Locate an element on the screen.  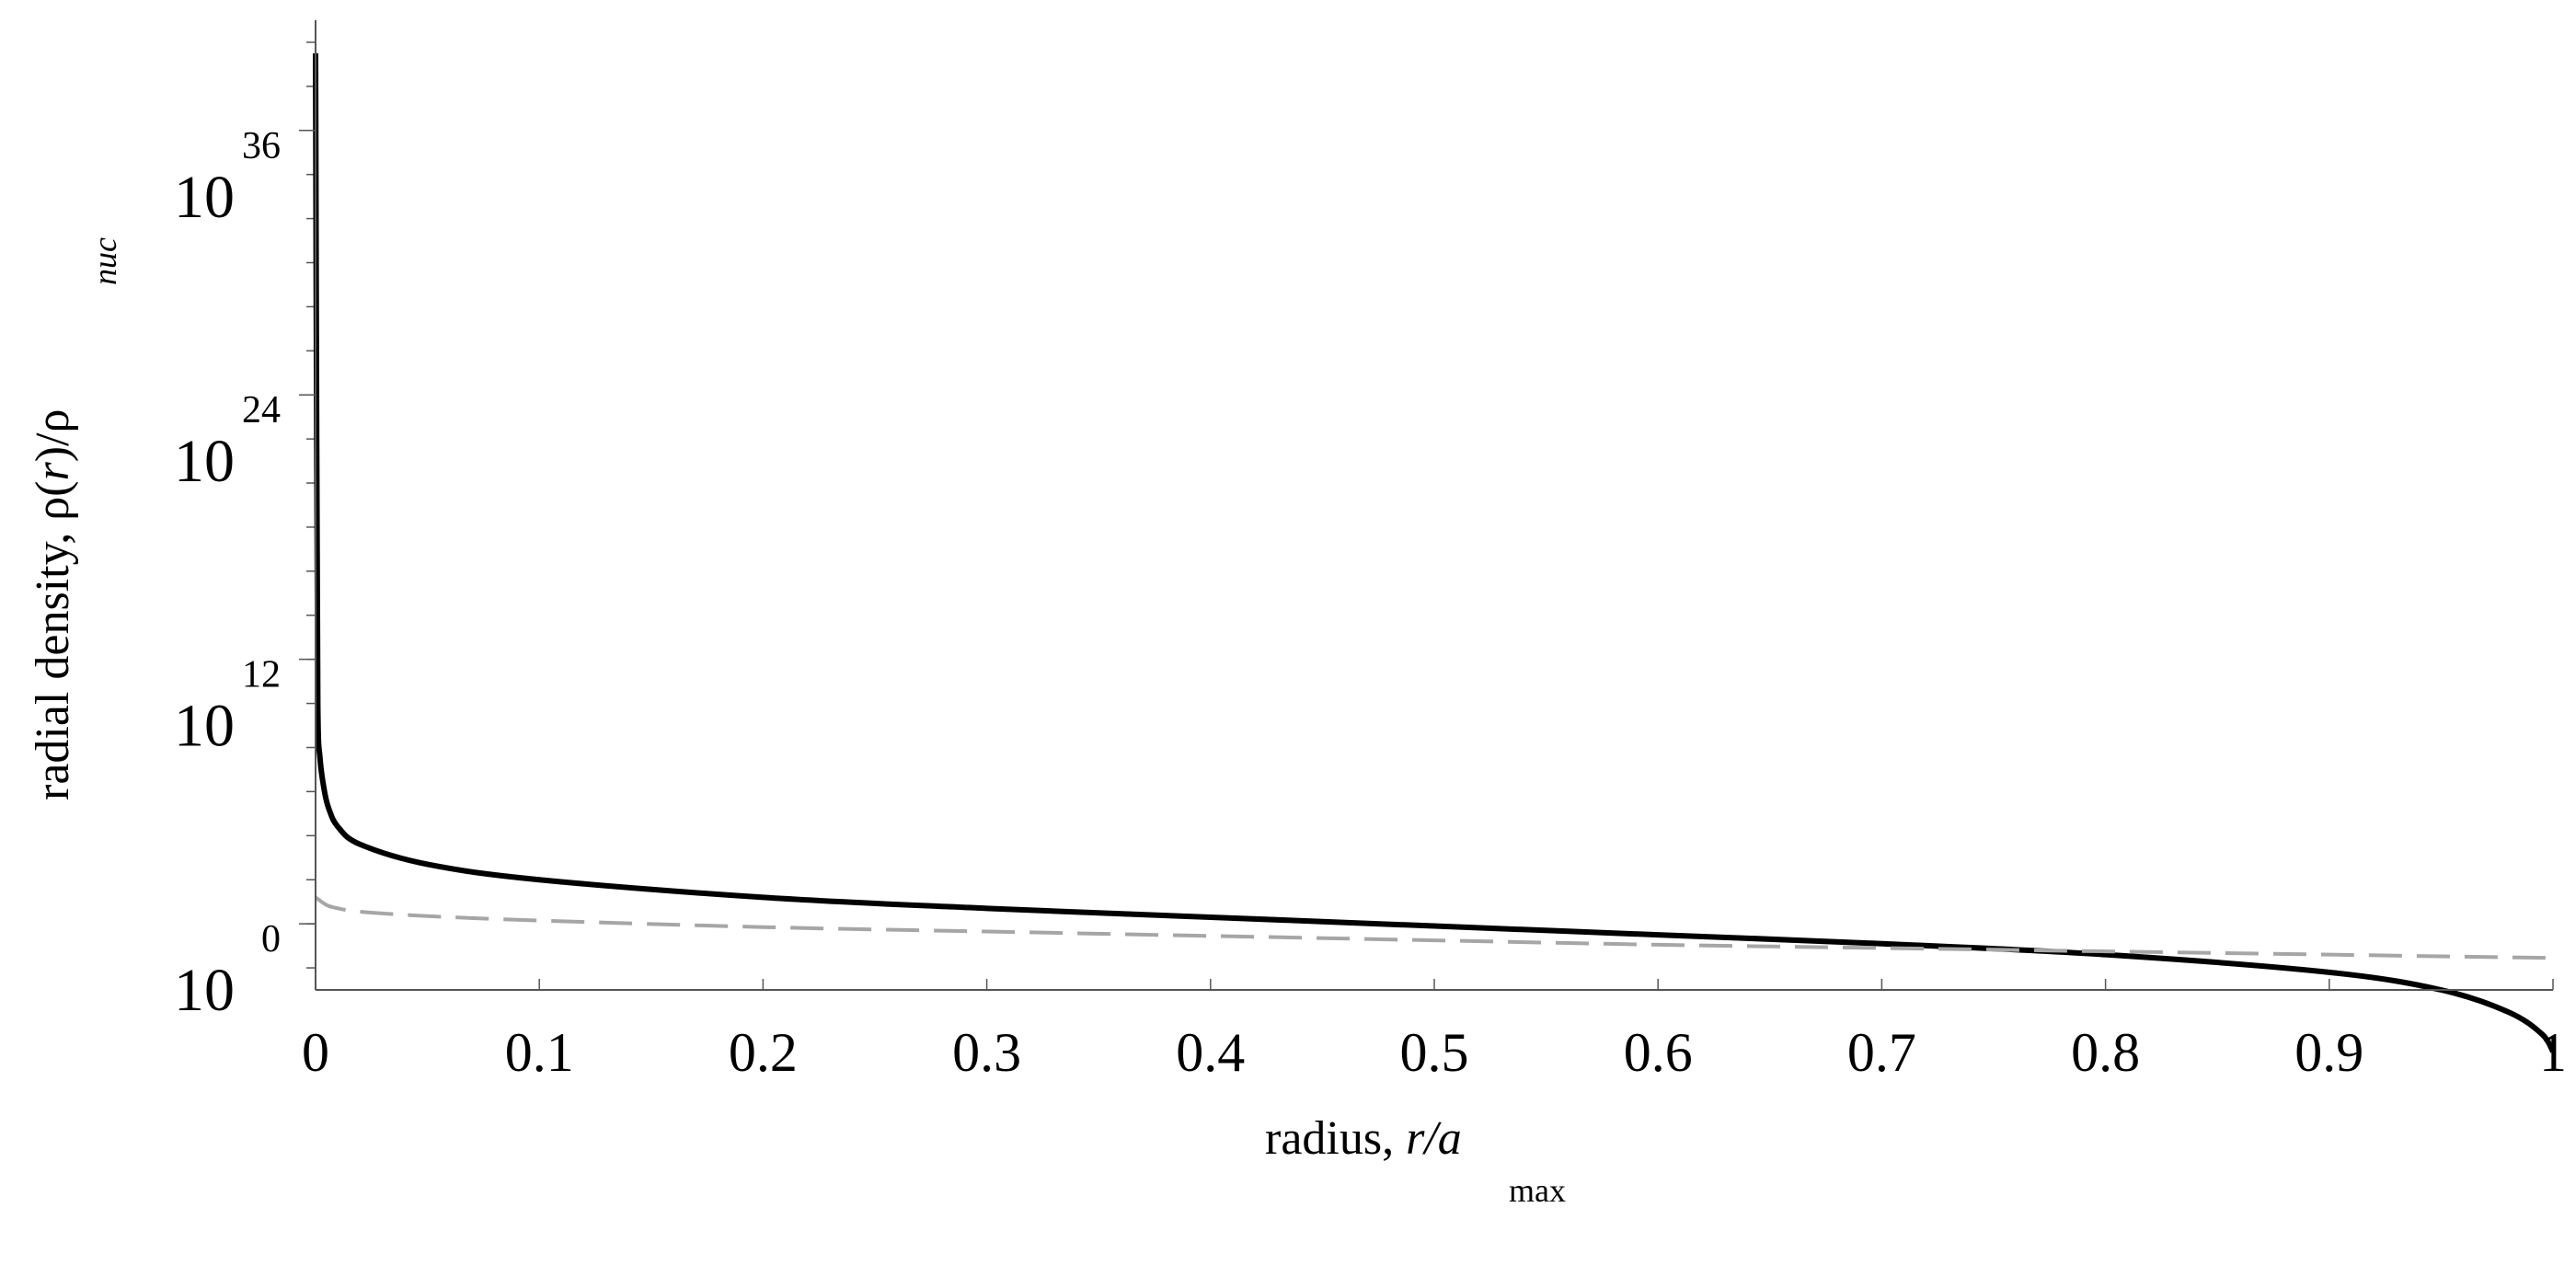
y-axis-label-group: radial density, ρ(r)/ρ nuc is located at coordinates (75, 518).